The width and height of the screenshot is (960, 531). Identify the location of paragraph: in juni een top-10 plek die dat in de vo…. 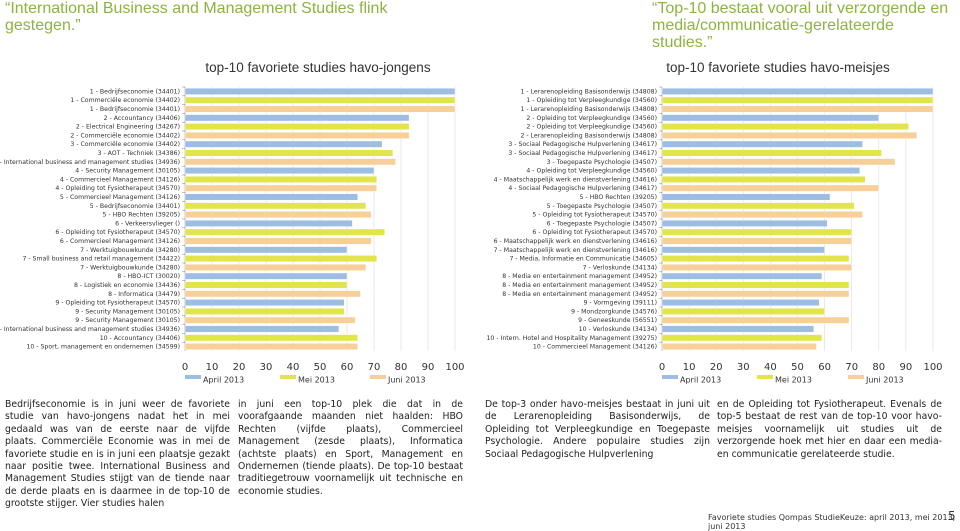
(350, 448).